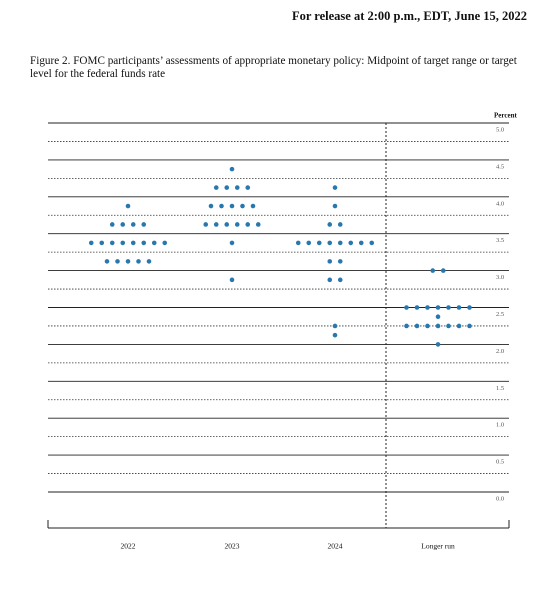 This screenshot has width=557, height=604. I want to click on y-tick-label: 1.5, so click(500, 388).